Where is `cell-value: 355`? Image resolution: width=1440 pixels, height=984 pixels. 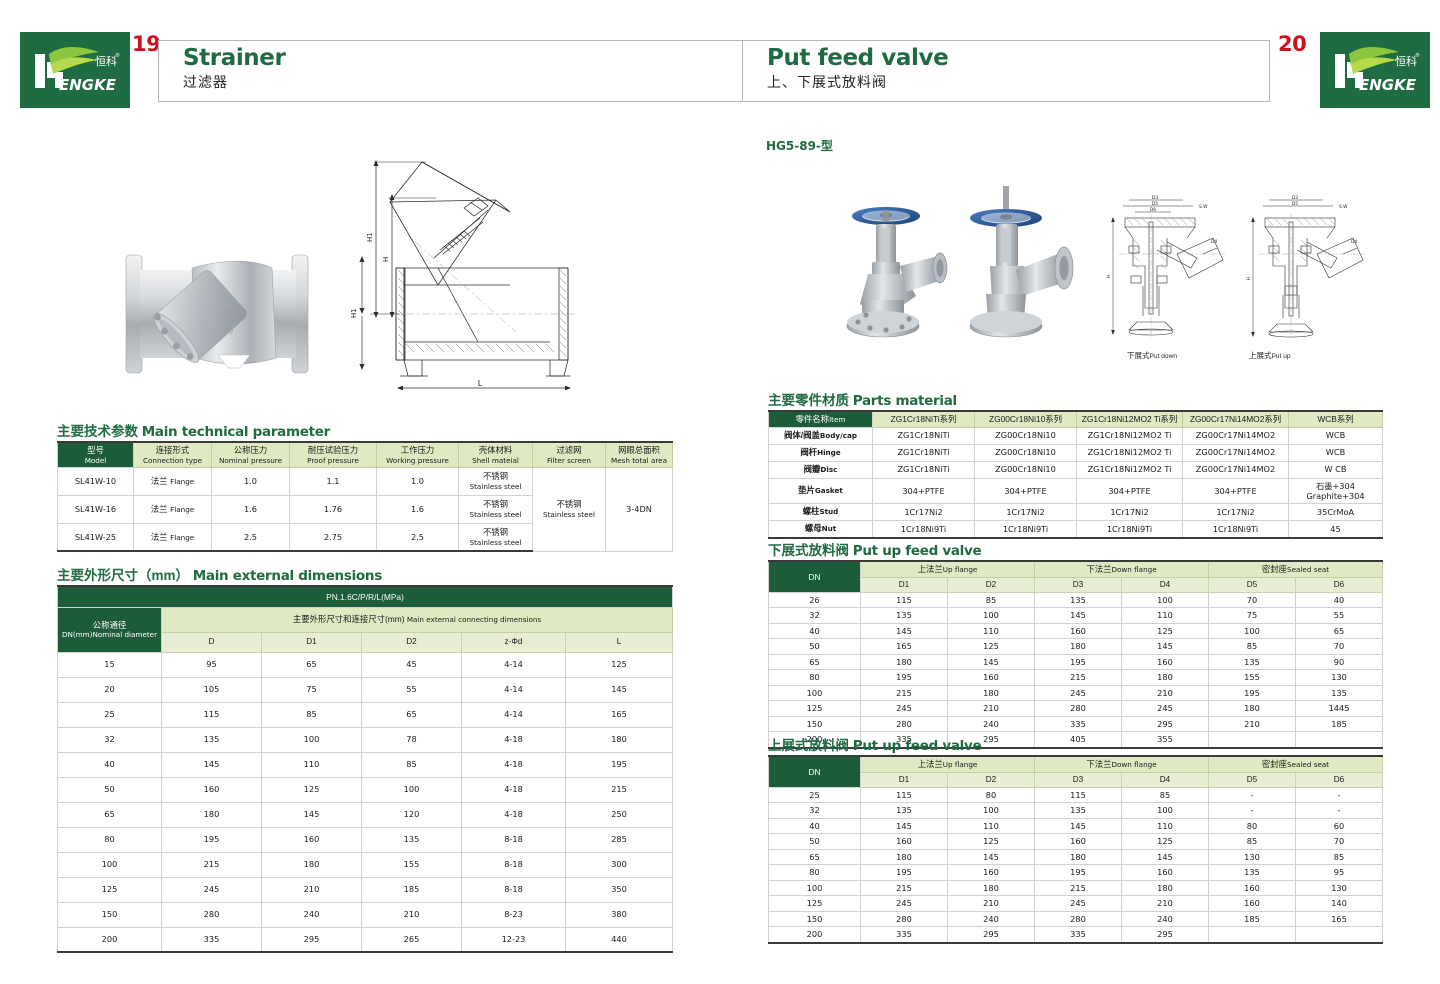 cell-value: 355 is located at coordinates (1165, 740).